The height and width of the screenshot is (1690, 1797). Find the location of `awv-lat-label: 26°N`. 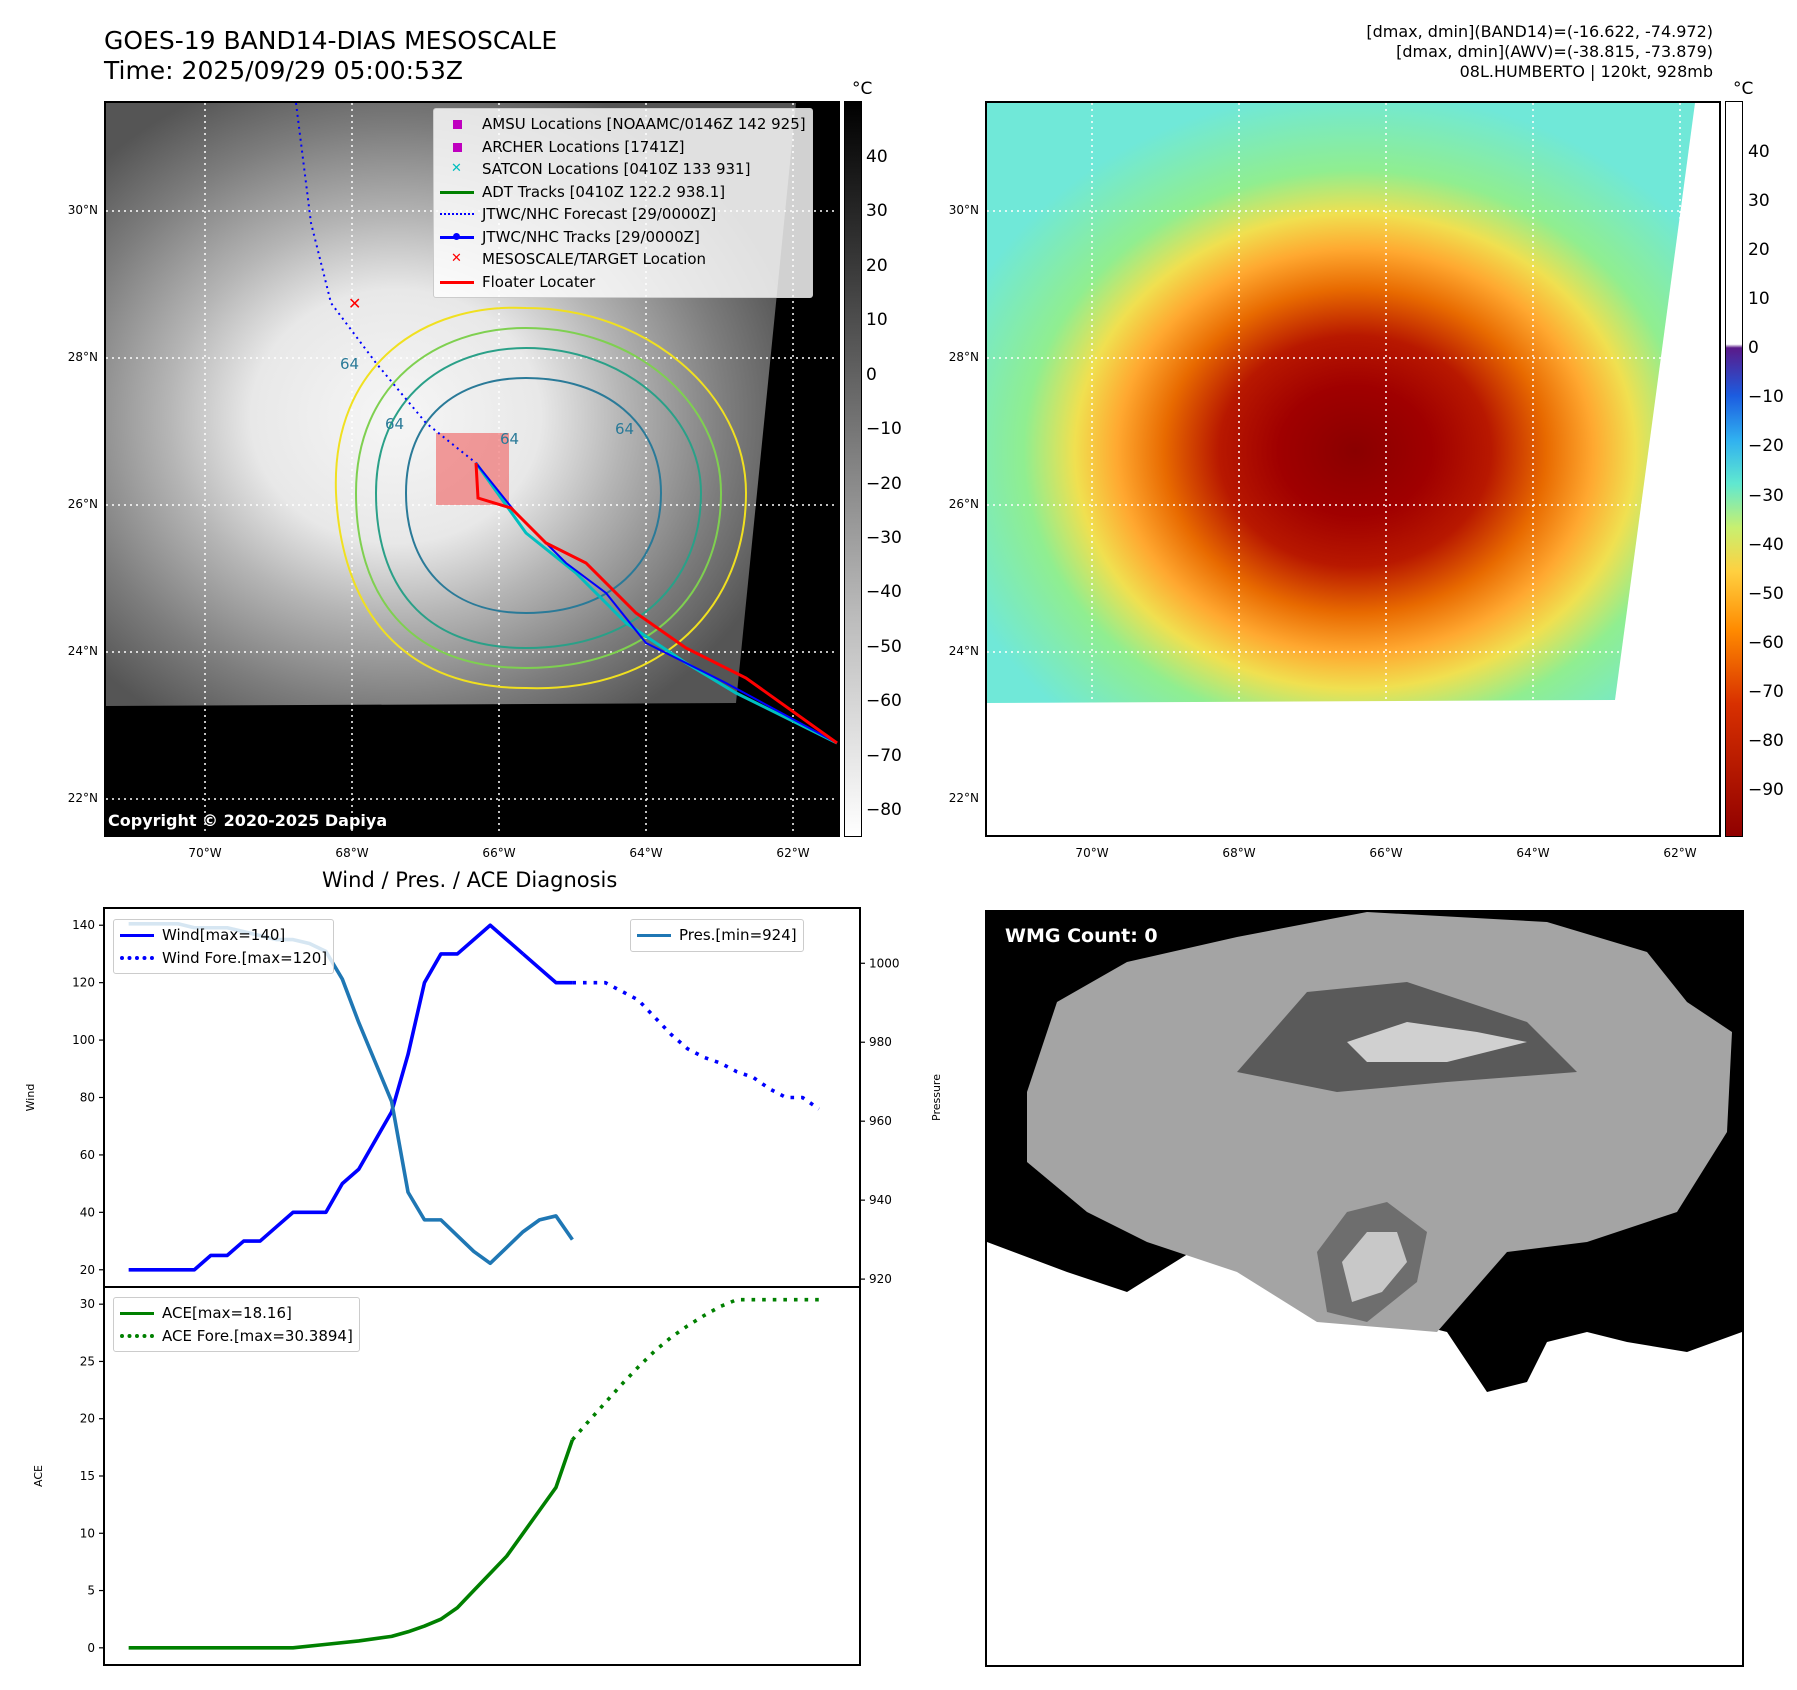

awv-lat-label: 26°N is located at coordinates (963, 504).